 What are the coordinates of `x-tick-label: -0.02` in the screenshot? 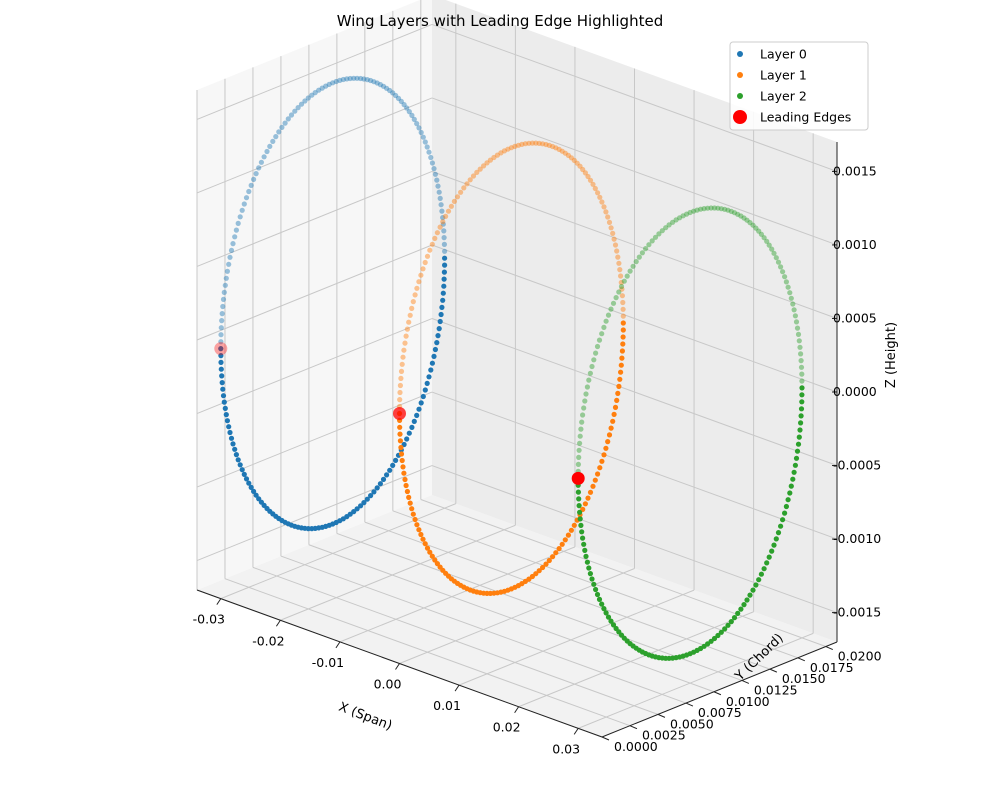 It's located at (268, 640).